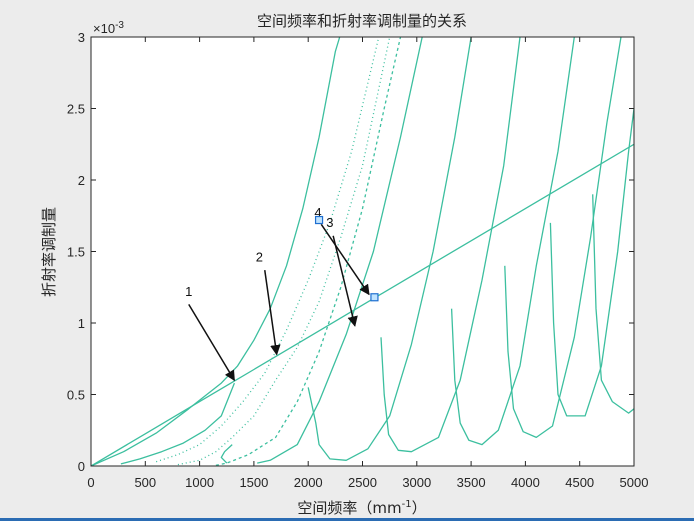  What do you see at coordinates (81, 323) in the screenshot?
I see `y-tick-label: 1` at bounding box center [81, 323].